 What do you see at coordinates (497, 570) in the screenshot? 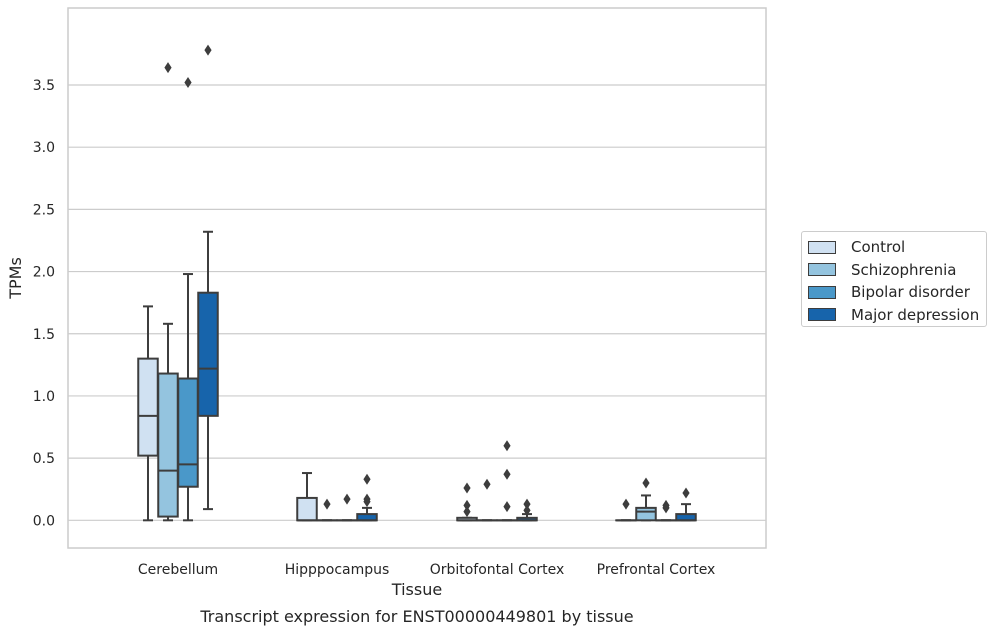
I see `x-tick-label: Orbitofontal Cortex` at bounding box center [497, 570].